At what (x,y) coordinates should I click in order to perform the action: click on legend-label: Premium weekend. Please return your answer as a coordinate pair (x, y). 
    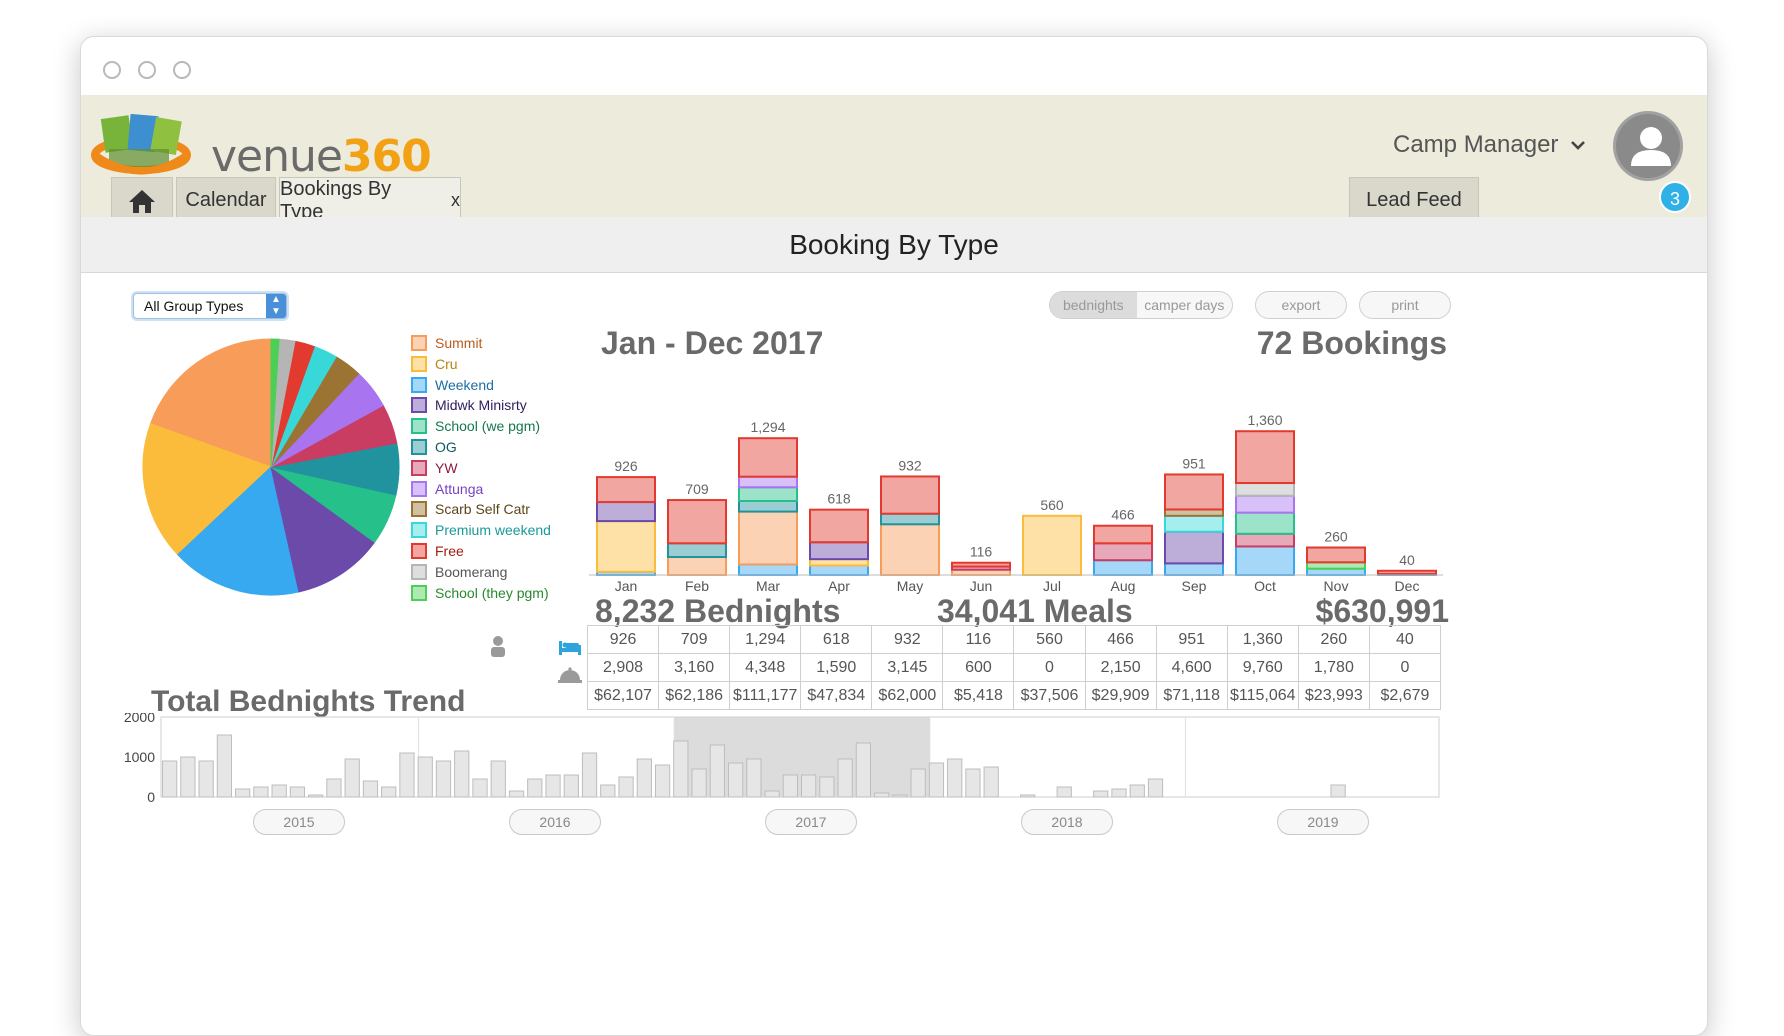
    Looking at the image, I should click on (493, 530).